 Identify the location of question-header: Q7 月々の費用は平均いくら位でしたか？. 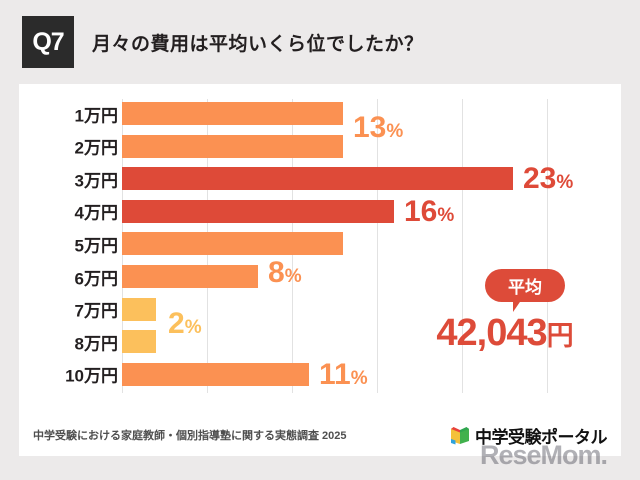
(320, 42).